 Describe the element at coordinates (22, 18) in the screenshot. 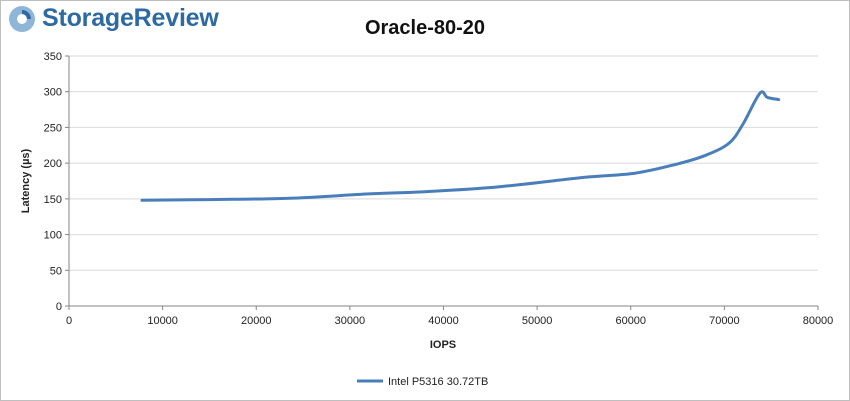

I see `storagereview-logo-icon` at that location.